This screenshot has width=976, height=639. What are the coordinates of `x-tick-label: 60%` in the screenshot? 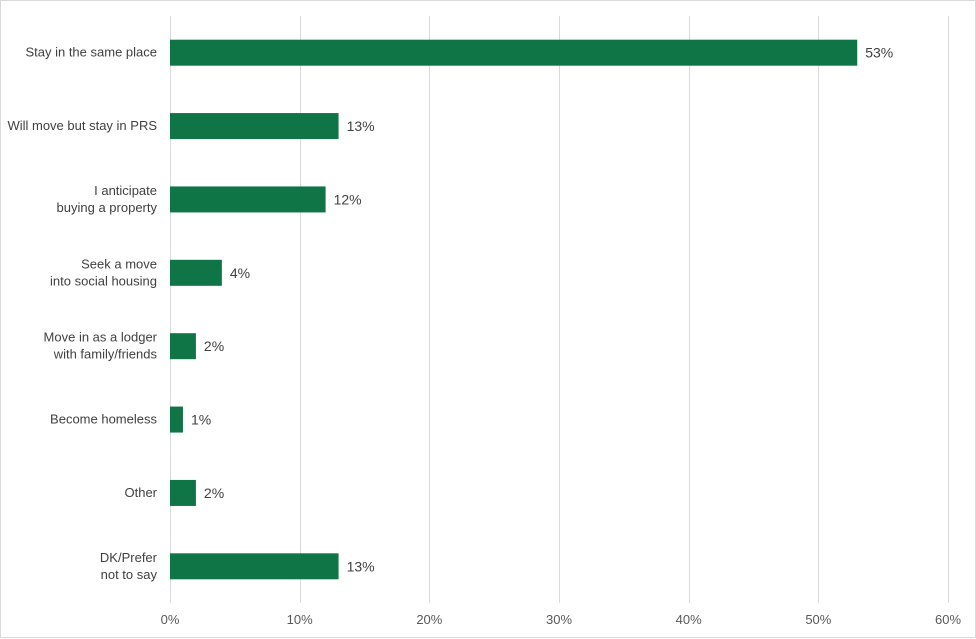 It's located at (948, 619).